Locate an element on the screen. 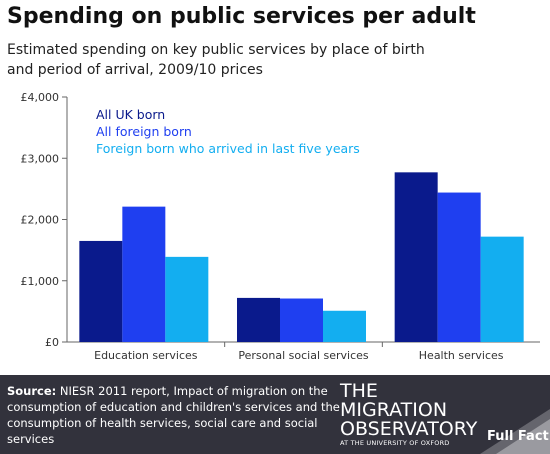 The width and height of the screenshot is (550, 454). logo-line-oxford: AT THE UNIVERSITY OF OXFORD is located at coordinates (395, 443).